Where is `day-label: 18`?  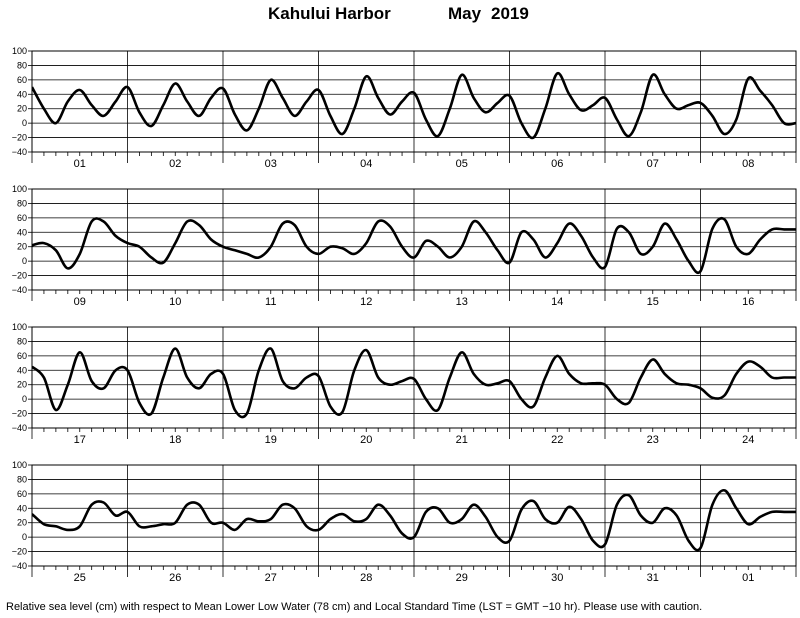 day-label: 18 is located at coordinates (175, 440).